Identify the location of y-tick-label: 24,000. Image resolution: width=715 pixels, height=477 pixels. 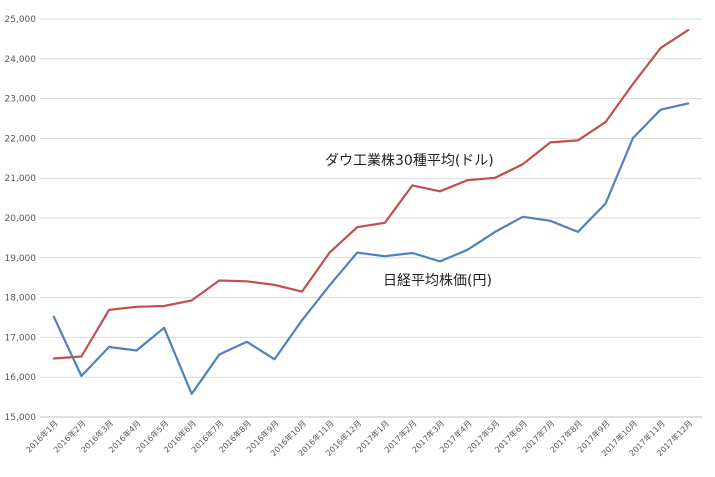
(21, 60).